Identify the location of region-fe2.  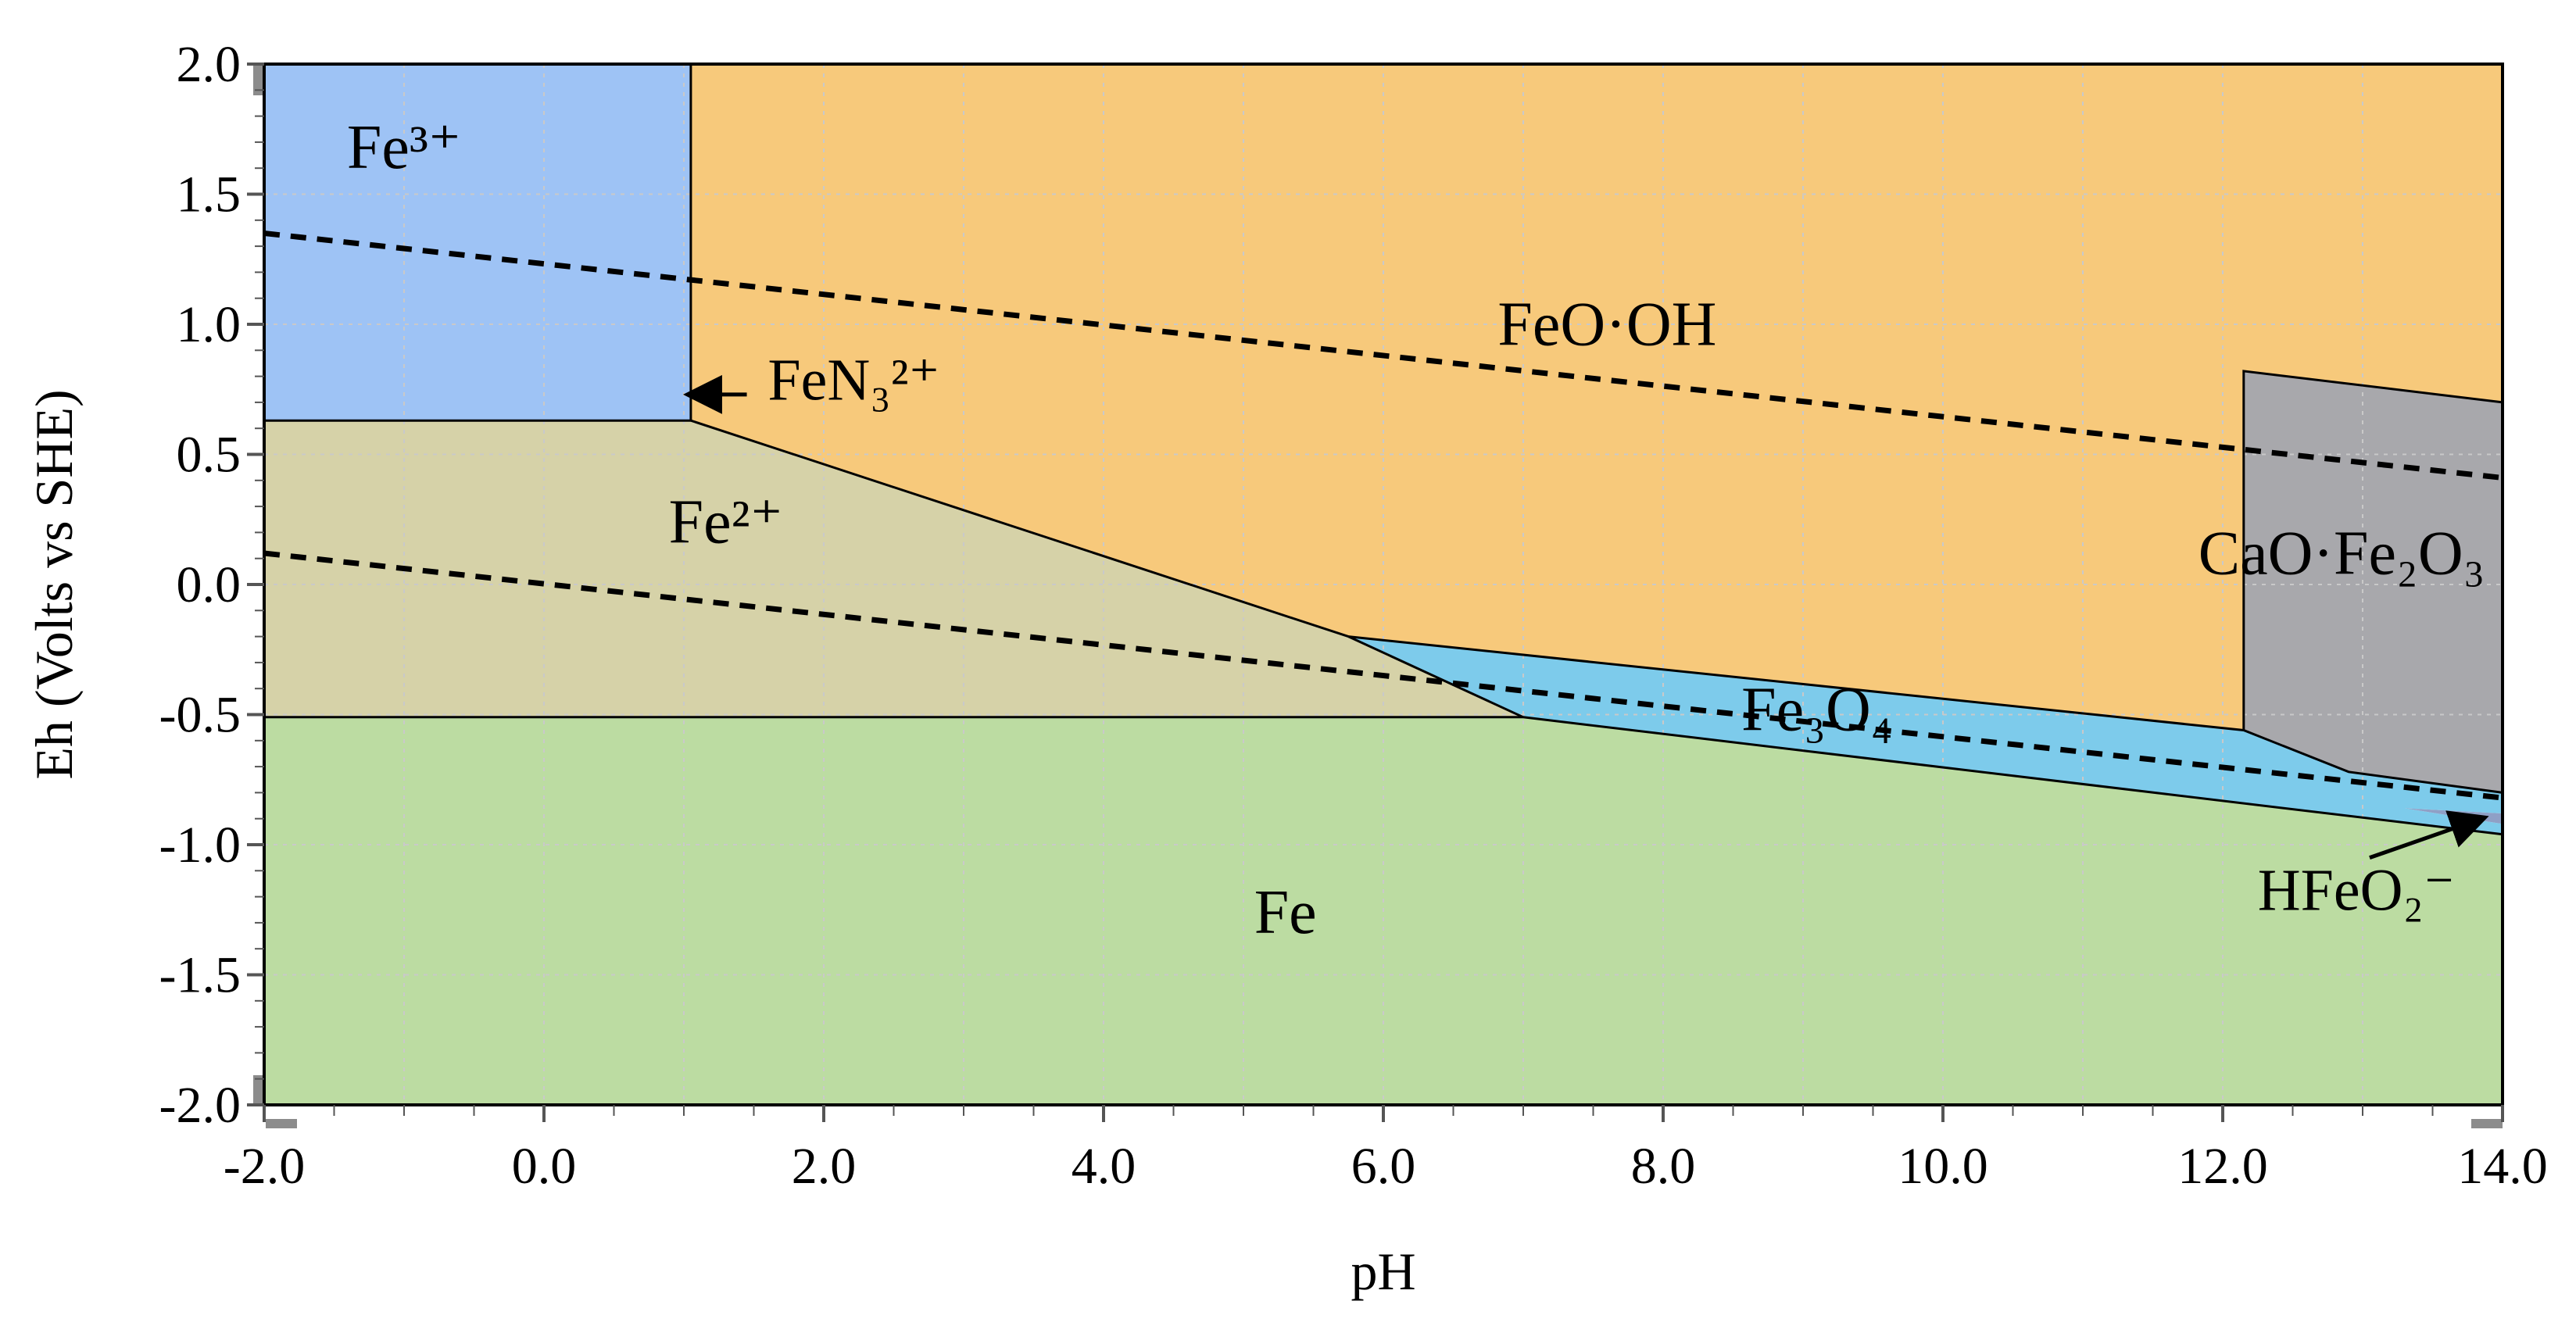
(893, 568).